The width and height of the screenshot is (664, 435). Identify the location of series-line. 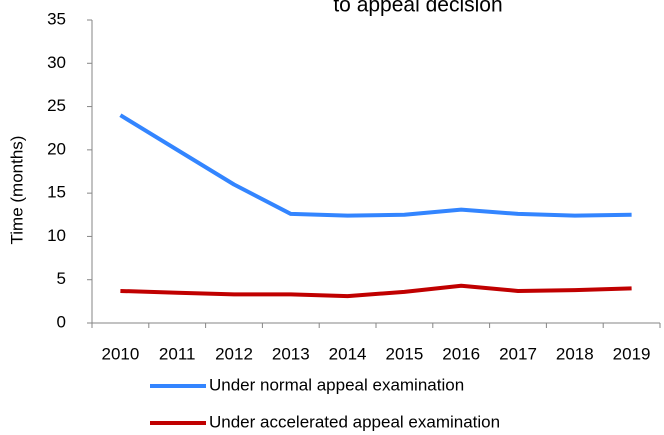
(376, 291).